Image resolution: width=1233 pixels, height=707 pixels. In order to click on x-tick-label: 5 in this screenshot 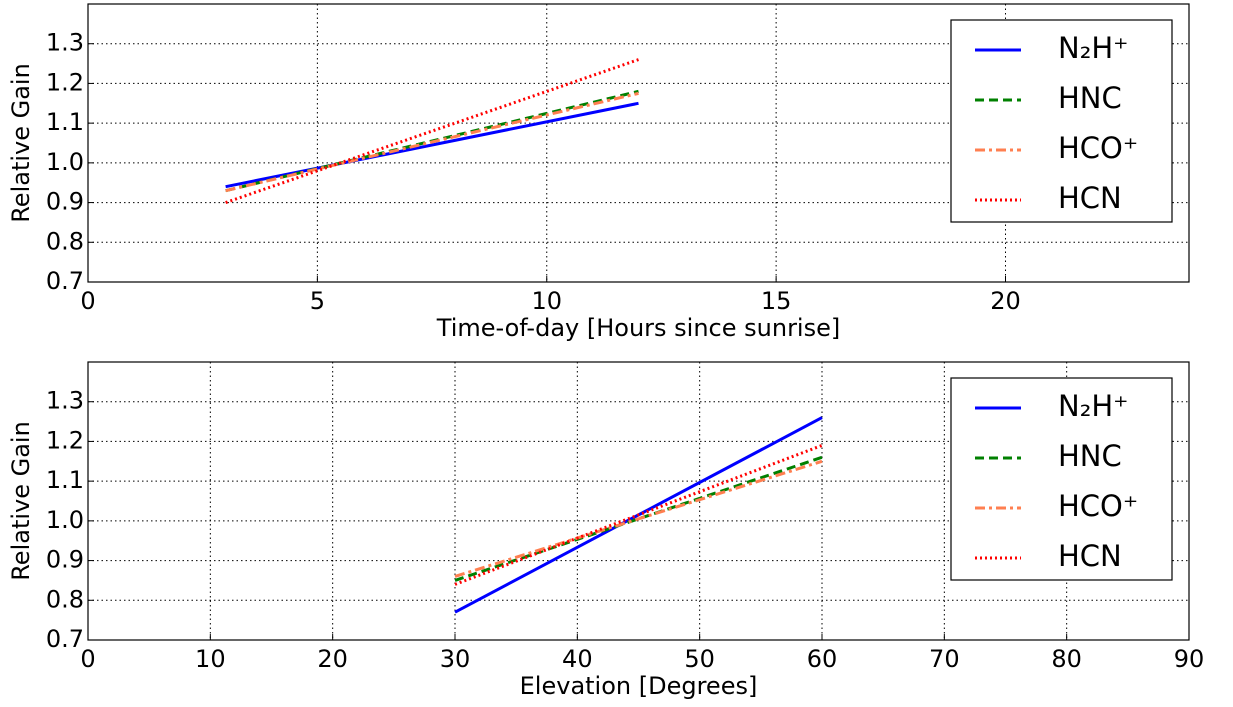, I will do `click(317, 301)`.